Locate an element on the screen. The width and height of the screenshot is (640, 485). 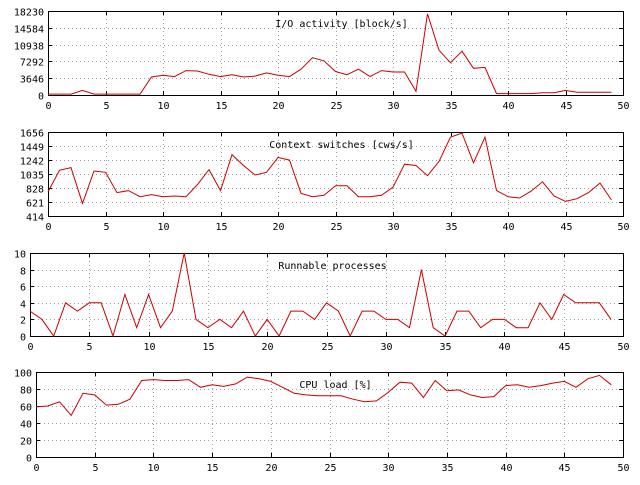
y-tick-label: 18230 is located at coordinates (29, 13).